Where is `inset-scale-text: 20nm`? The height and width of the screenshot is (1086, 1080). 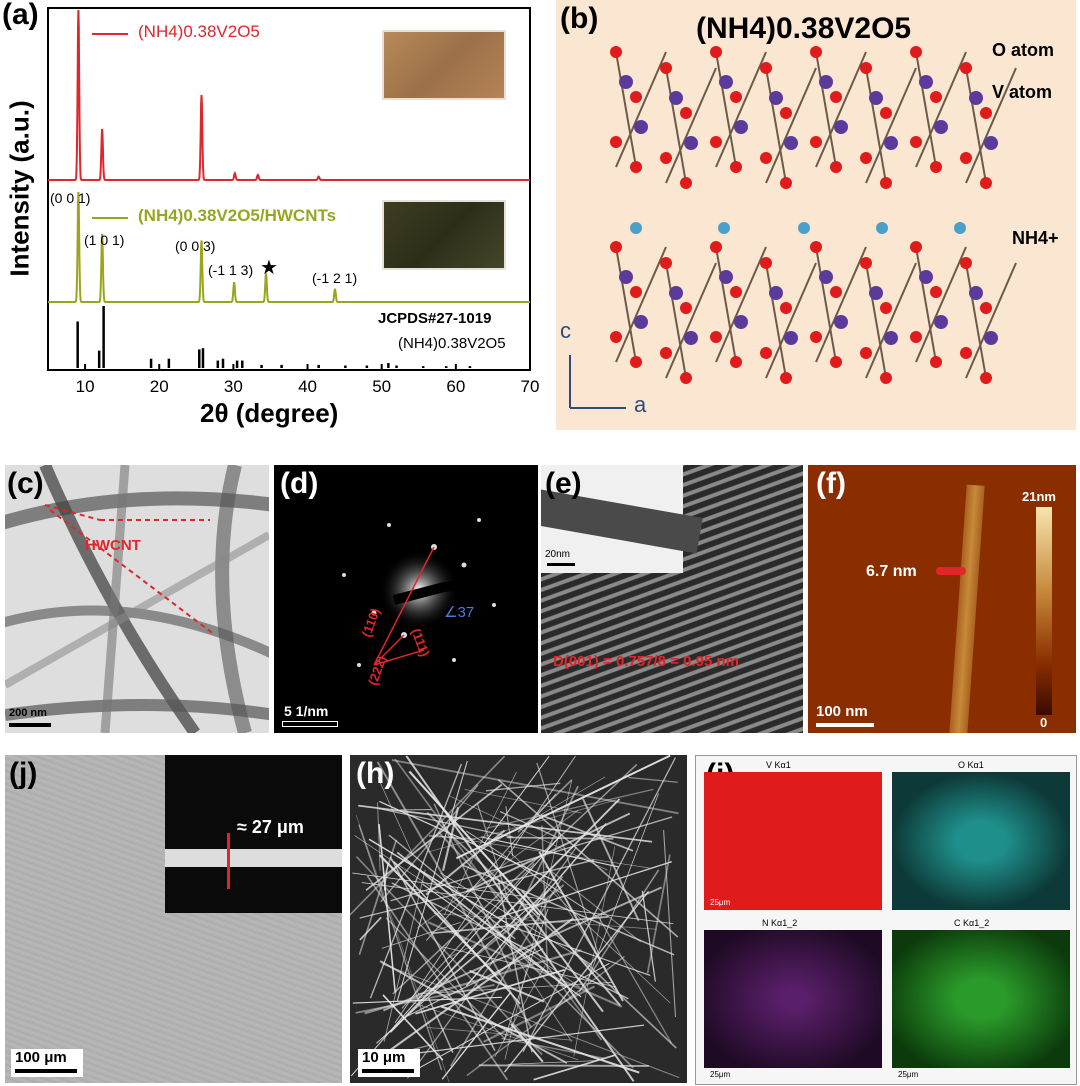
inset-scale-text: 20nm is located at coordinates (558, 554).